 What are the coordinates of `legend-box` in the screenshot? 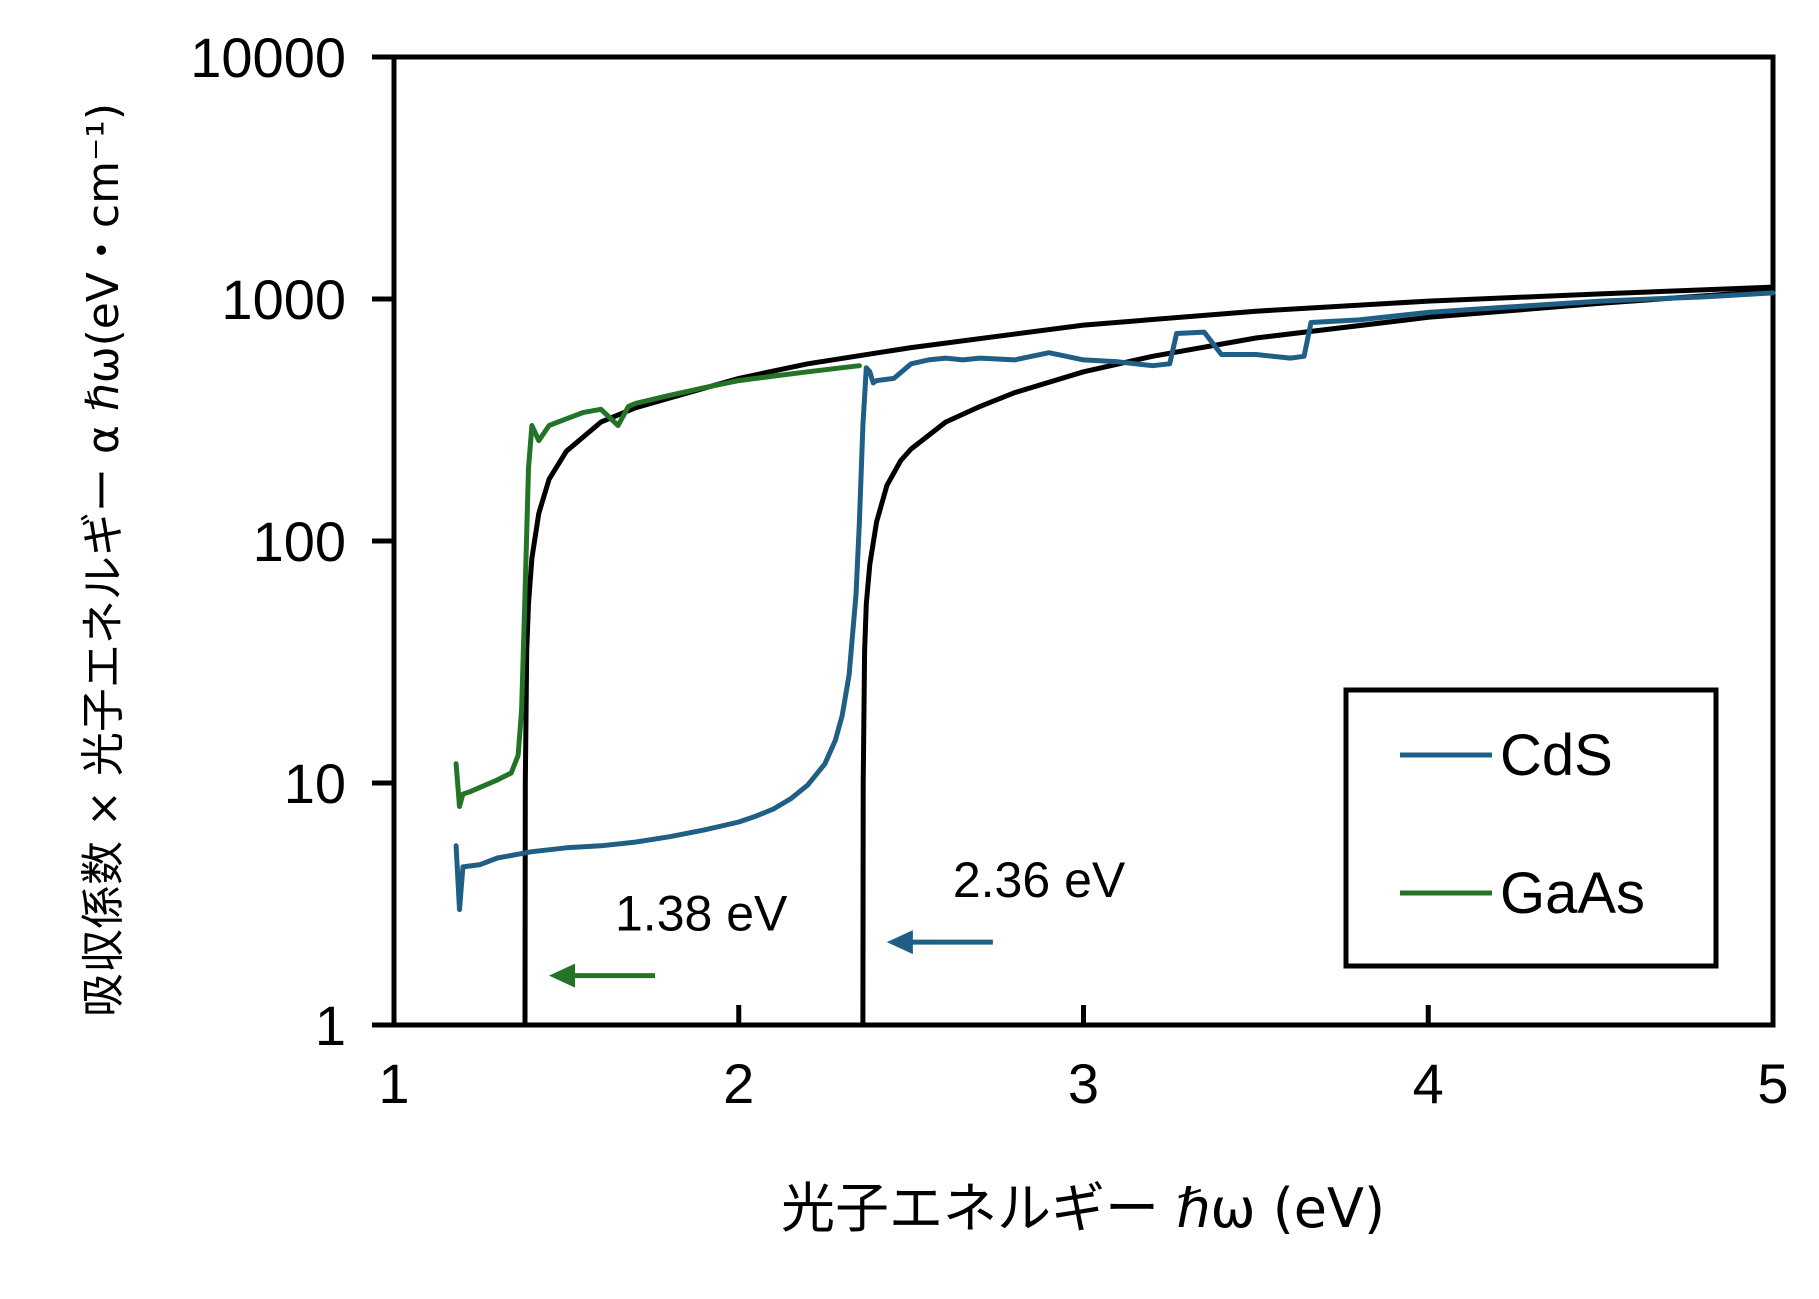 It's located at (1531, 828).